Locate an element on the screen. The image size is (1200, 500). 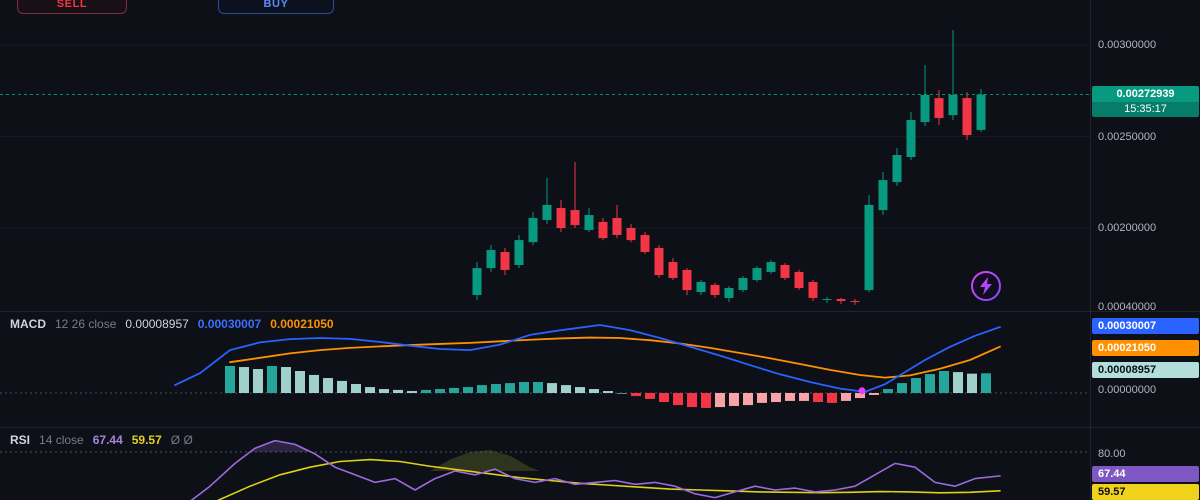
rsi-ma-badge: 59.57 is located at coordinates (1145, 492).